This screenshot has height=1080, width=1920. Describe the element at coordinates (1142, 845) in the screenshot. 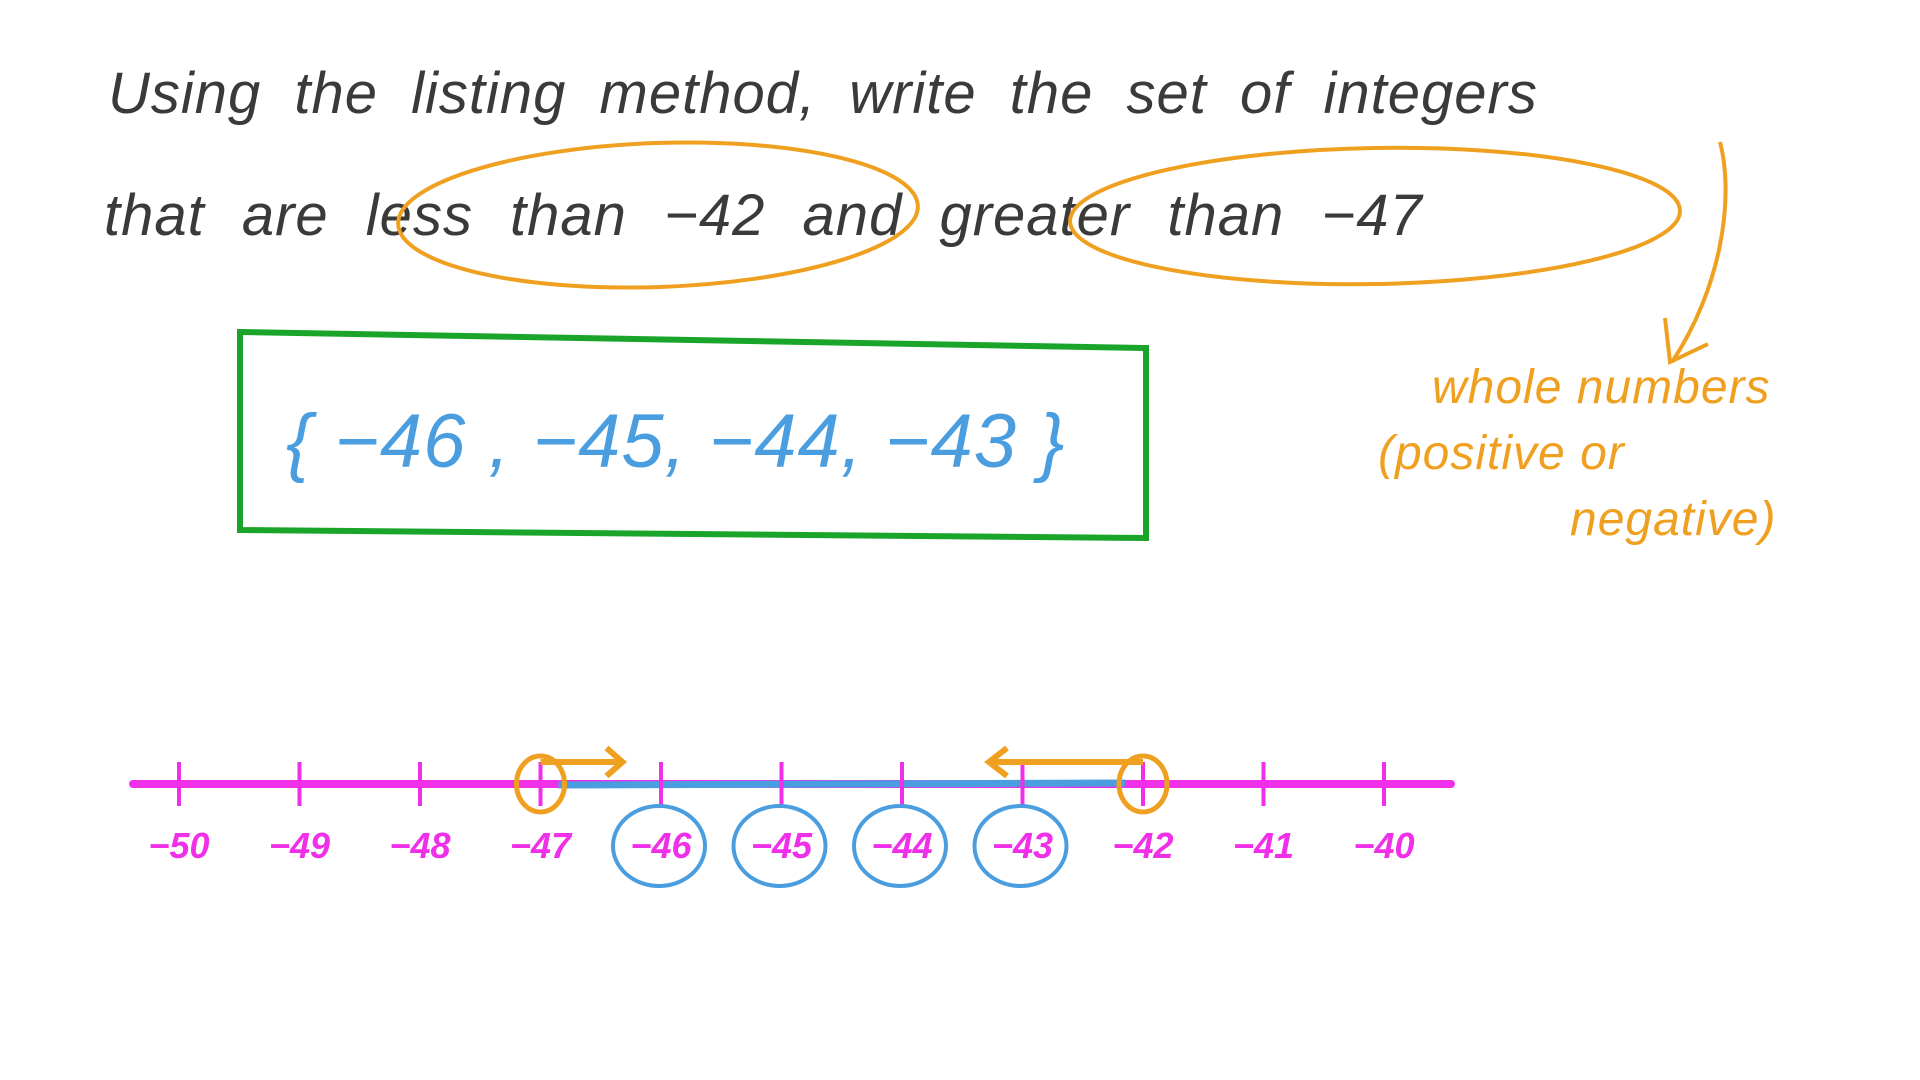

I see `tick-label: −42` at that location.